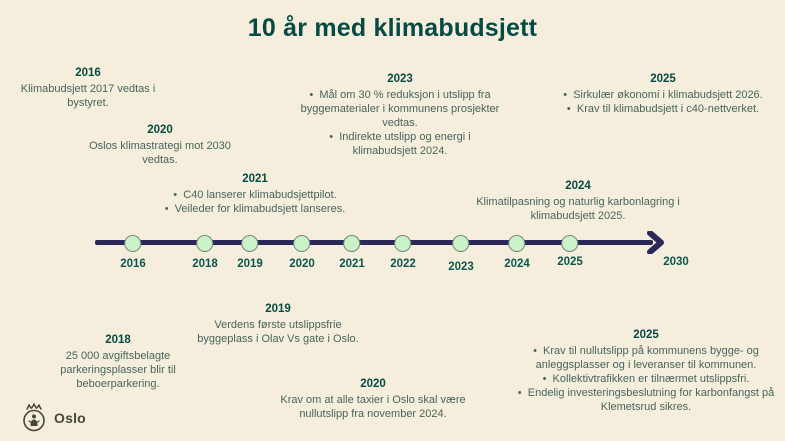 This screenshot has height=441, width=785. What do you see at coordinates (255, 208) in the screenshot?
I see `bullet-item: • Veileder for klimabudsjett lanseres.` at bounding box center [255, 208].